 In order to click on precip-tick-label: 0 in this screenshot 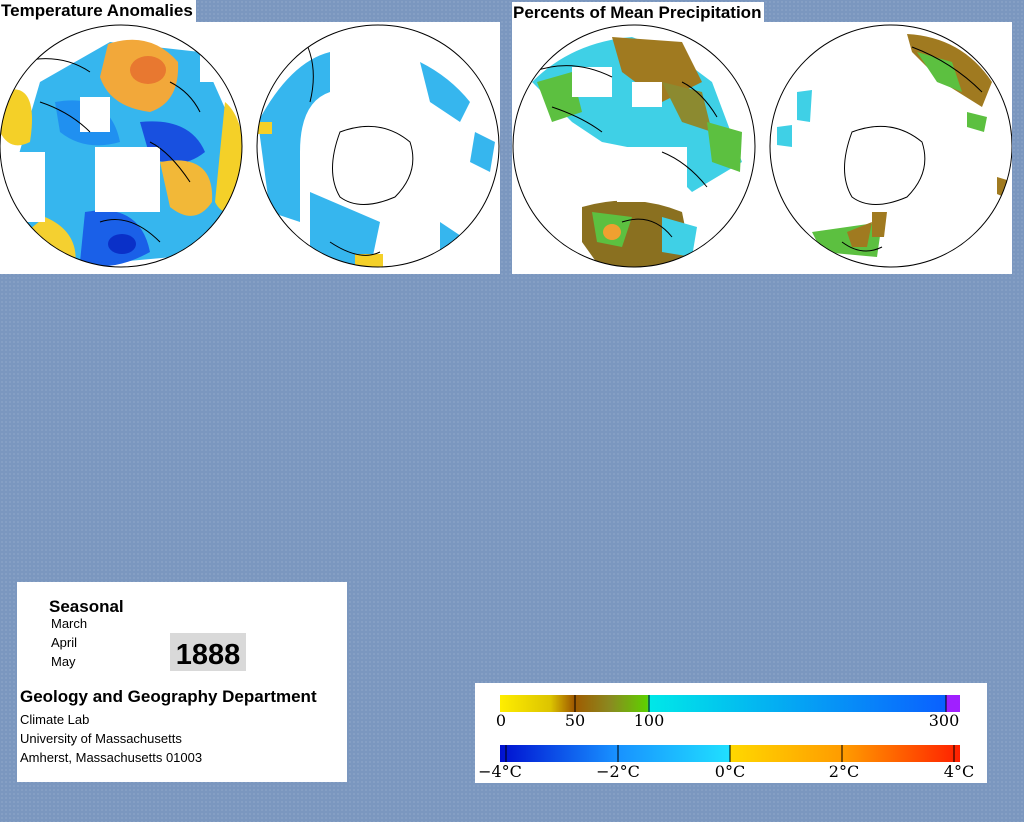, I will do `click(501, 720)`.